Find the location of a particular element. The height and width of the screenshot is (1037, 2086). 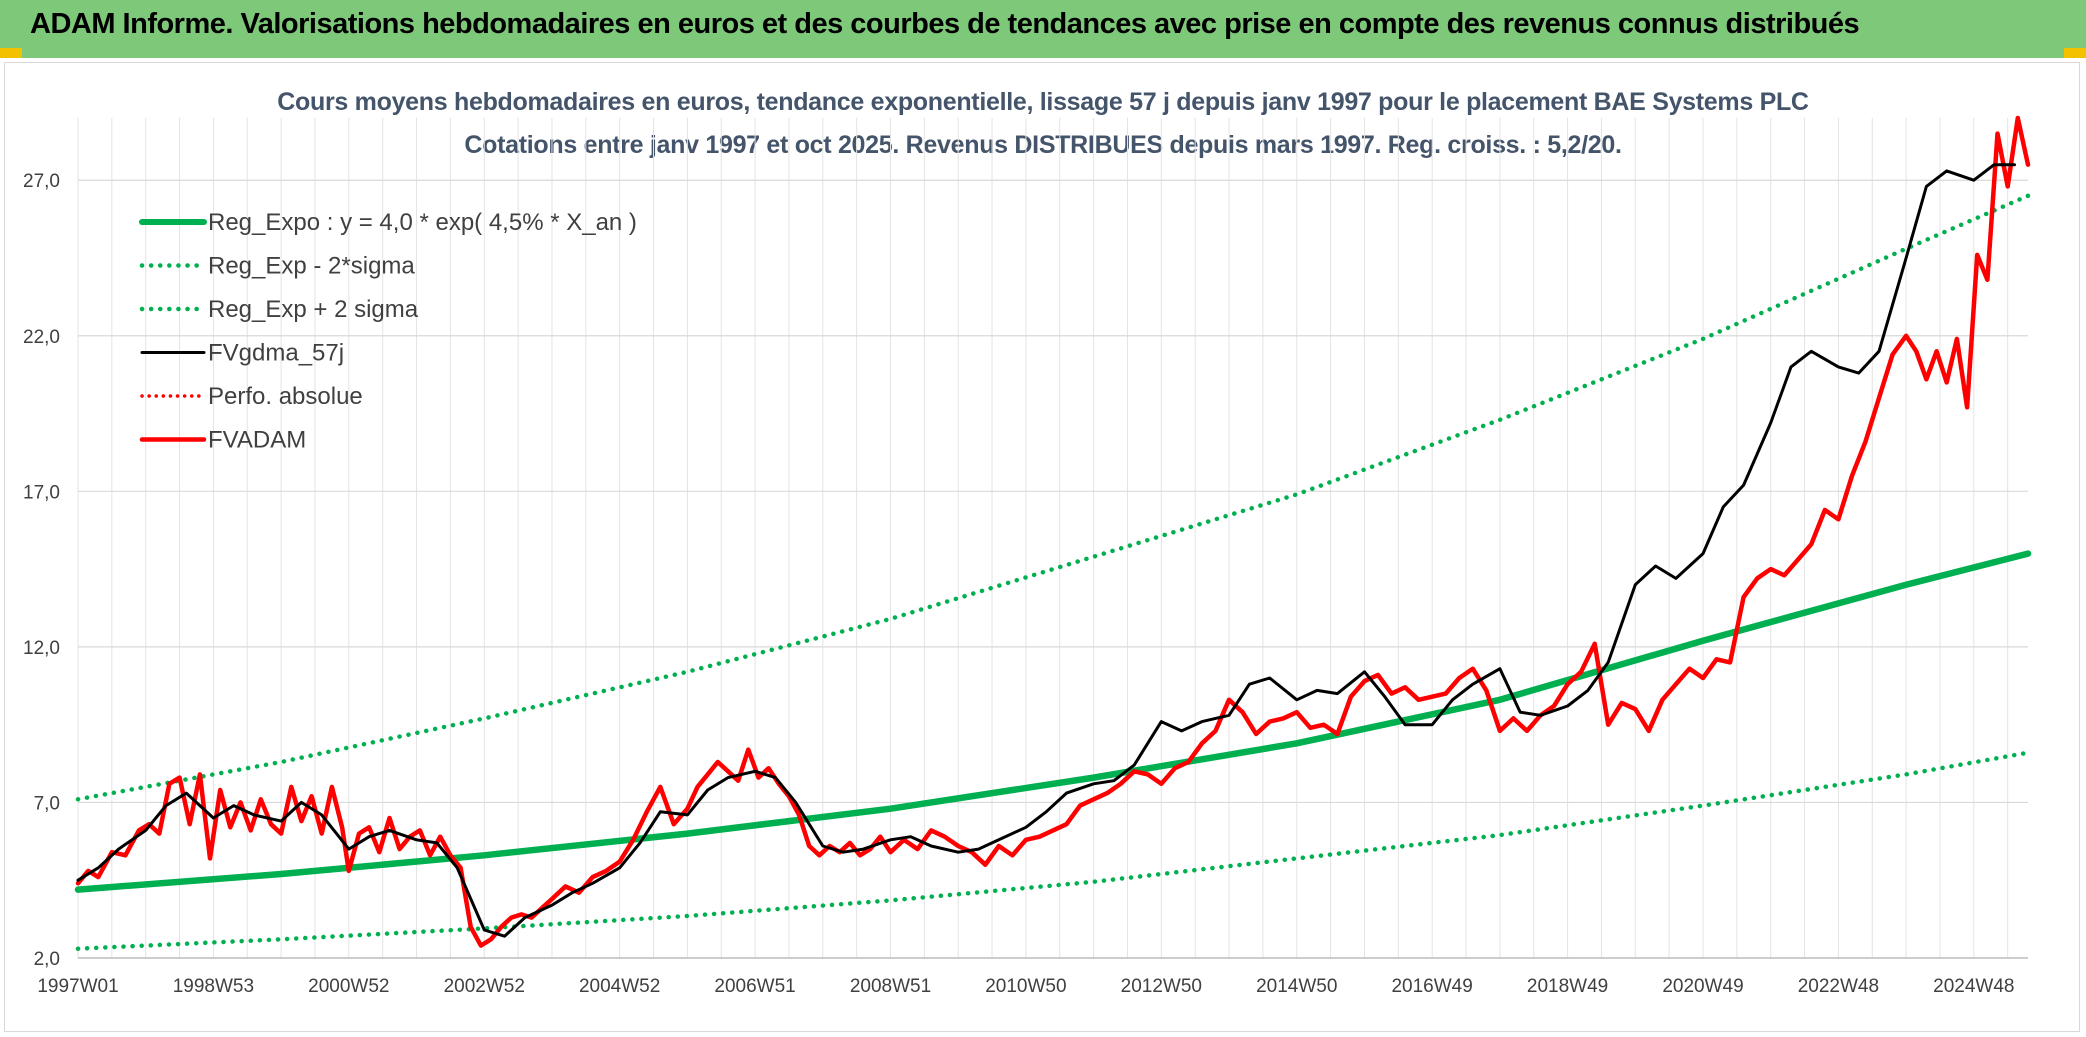

x-tick-label: 2010W50 is located at coordinates (1025, 986).